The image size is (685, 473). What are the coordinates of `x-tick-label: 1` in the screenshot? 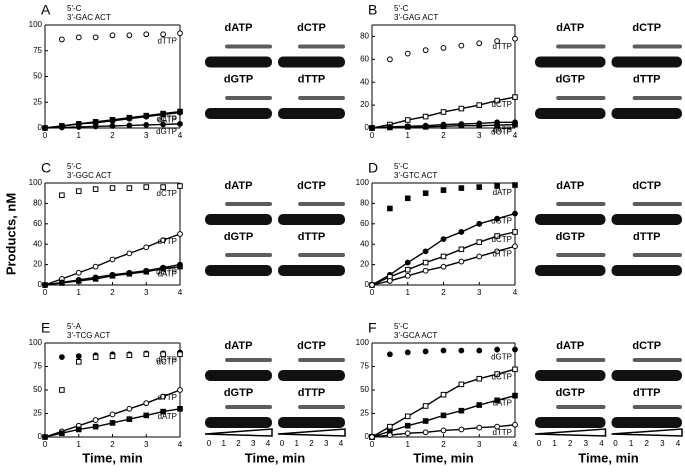 It's located at (408, 444).